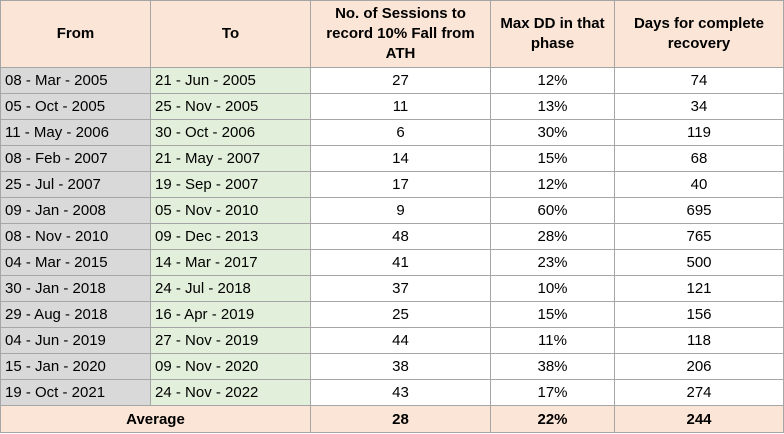 This screenshot has height=434, width=784. Describe the element at coordinates (552, 262) in the screenshot. I see `max-dd-cell: 23%` at that location.